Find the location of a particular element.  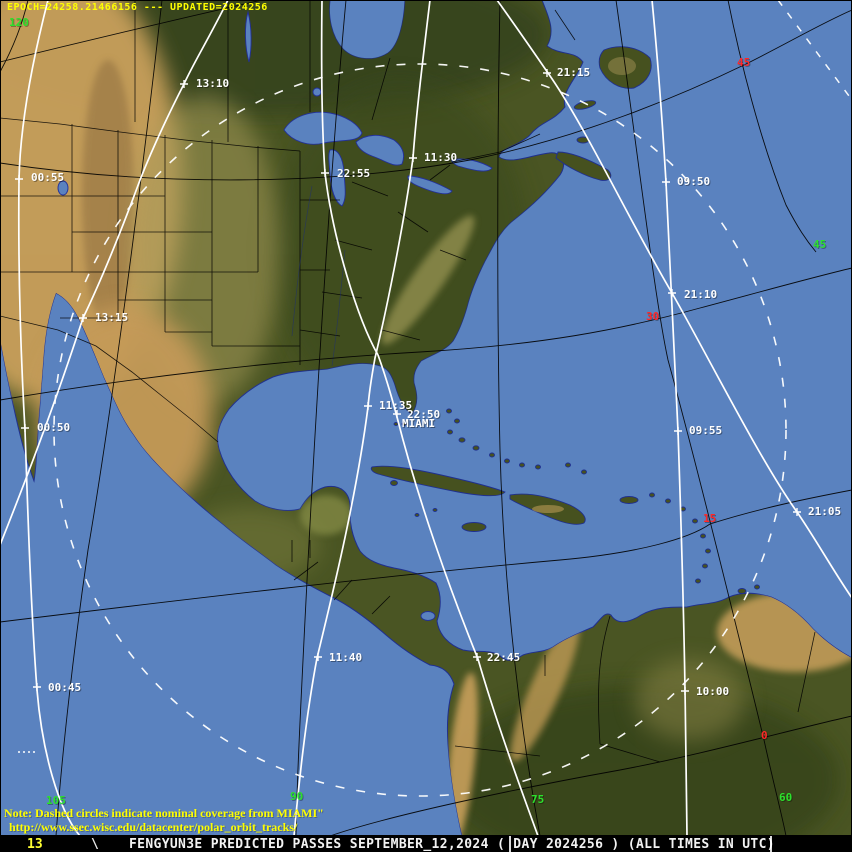

island-isla-juventud is located at coordinates (394, 483).